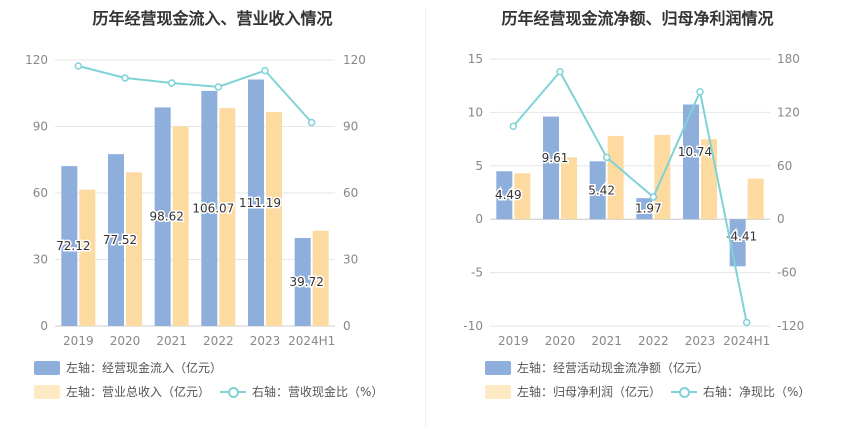 This screenshot has height=437, width=850. What do you see at coordinates (508, 195) in the screenshot?
I see `bar-data-label: 4.49` at bounding box center [508, 195].